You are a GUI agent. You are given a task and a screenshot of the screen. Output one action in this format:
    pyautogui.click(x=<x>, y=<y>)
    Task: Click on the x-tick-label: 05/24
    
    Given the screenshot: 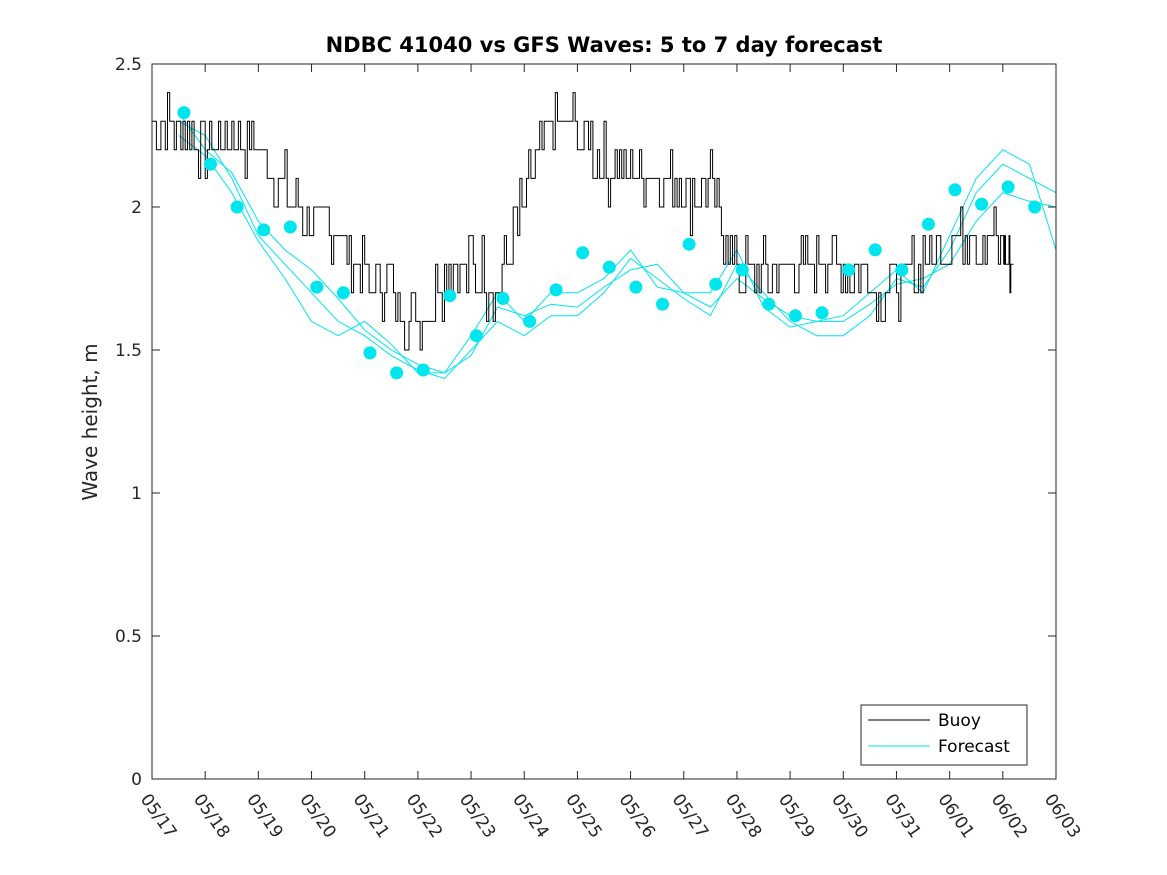 What is the action you would take?
    pyautogui.click(x=530, y=816)
    